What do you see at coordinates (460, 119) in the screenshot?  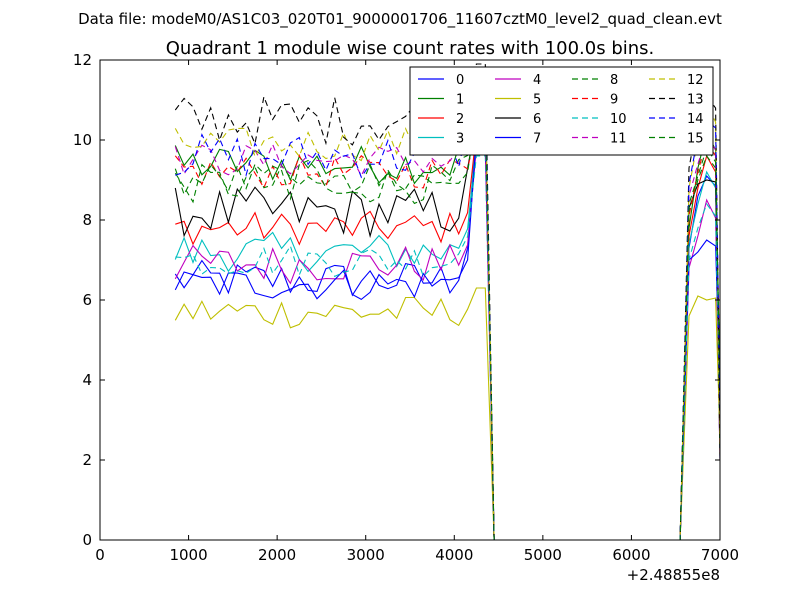 I see `legend-label-2: 2` at bounding box center [460, 119].